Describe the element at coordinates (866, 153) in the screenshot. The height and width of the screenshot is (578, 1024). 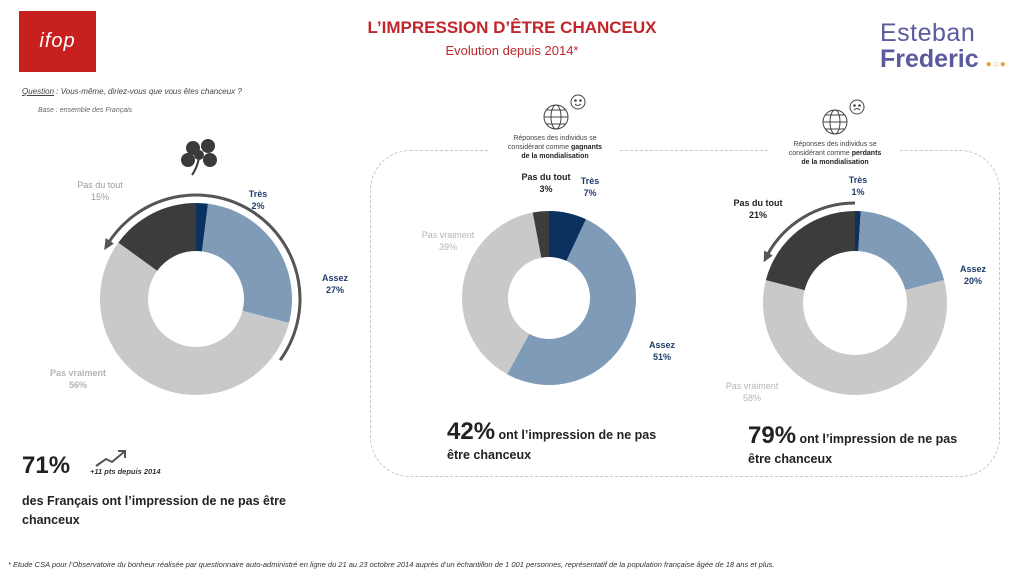
I see `note-line2-bold: perdants` at that location.